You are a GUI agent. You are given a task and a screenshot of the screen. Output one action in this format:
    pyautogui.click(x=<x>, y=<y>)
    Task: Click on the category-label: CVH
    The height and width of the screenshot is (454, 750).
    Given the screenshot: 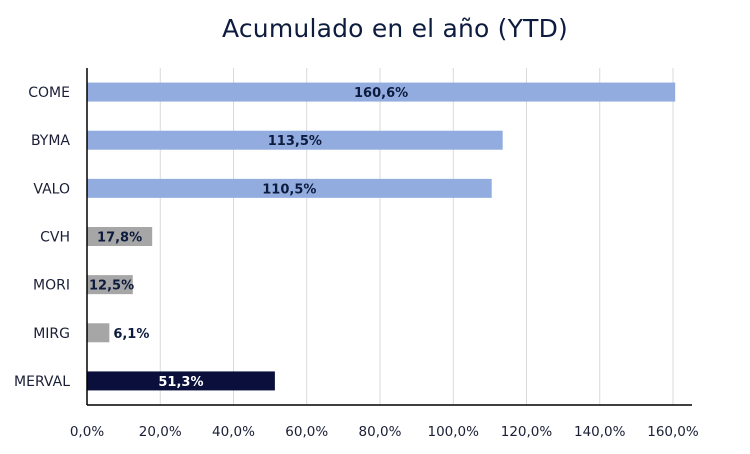 What is the action you would take?
    pyautogui.click(x=55, y=238)
    